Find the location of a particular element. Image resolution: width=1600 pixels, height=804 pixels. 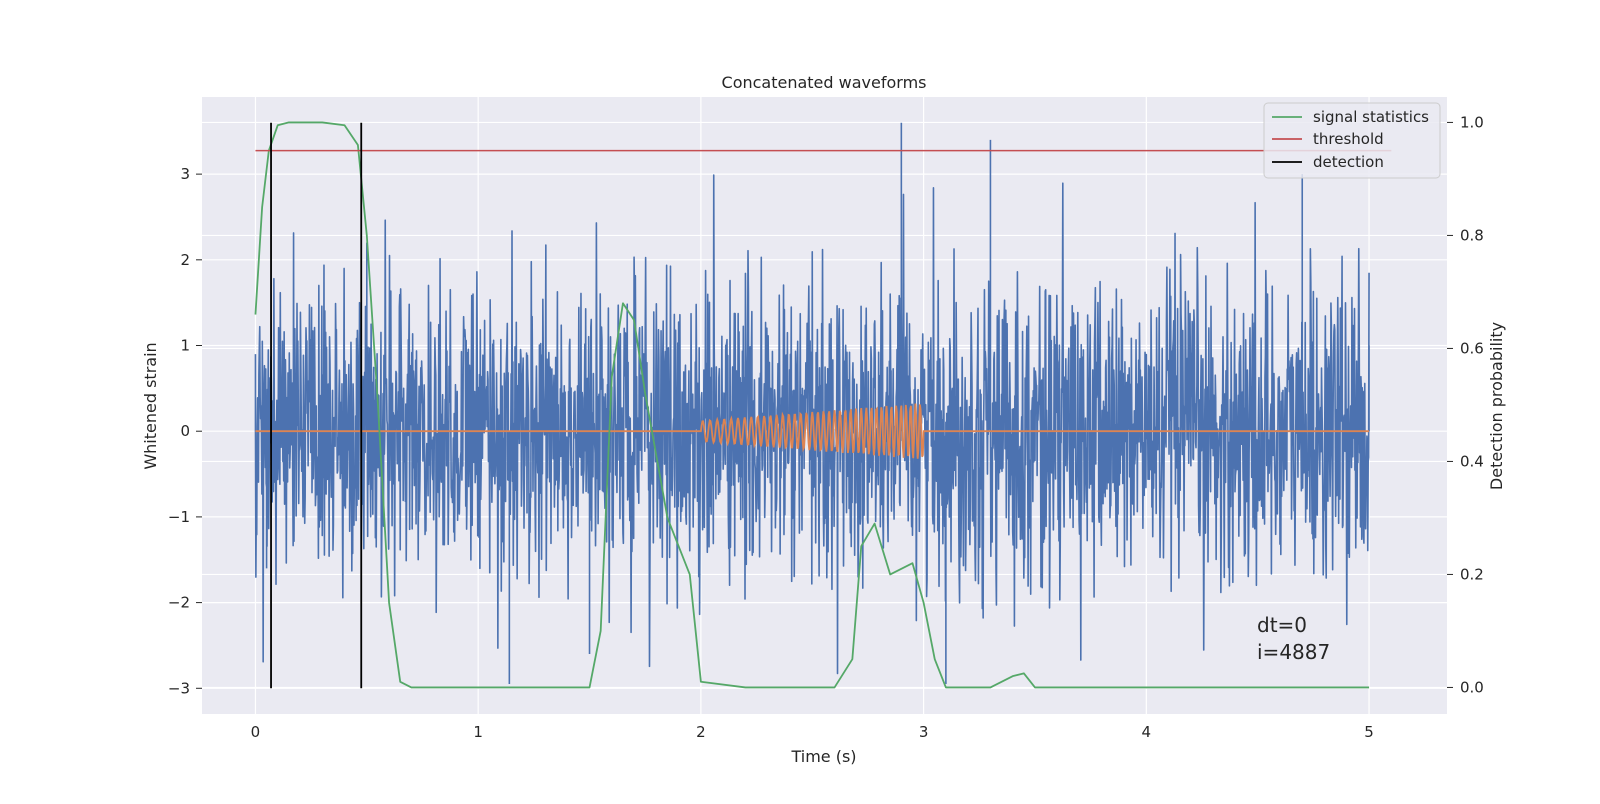

chart-title: Concatenated waveforms is located at coordinates (824, 82).